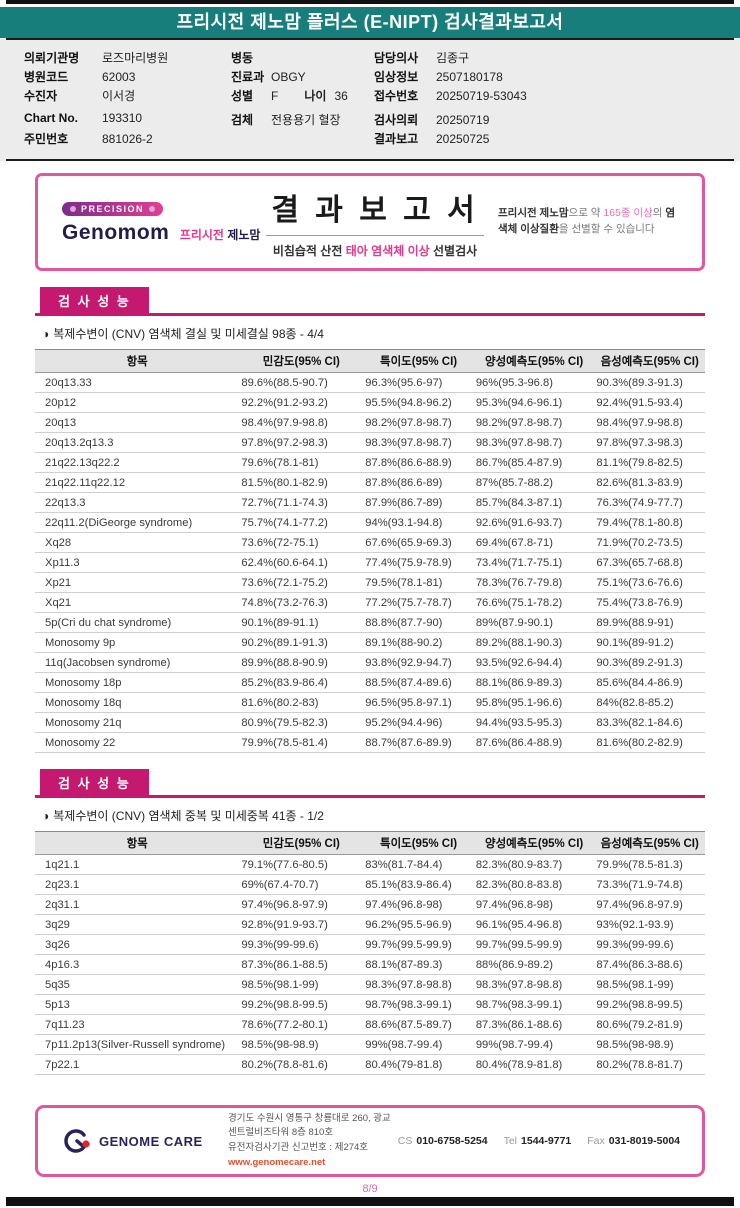  What do you see at coordinates (649, 622) in the screenshot?
I see `value-cell: 89.9%(88.9-91)` at bounding box center [649, 622].